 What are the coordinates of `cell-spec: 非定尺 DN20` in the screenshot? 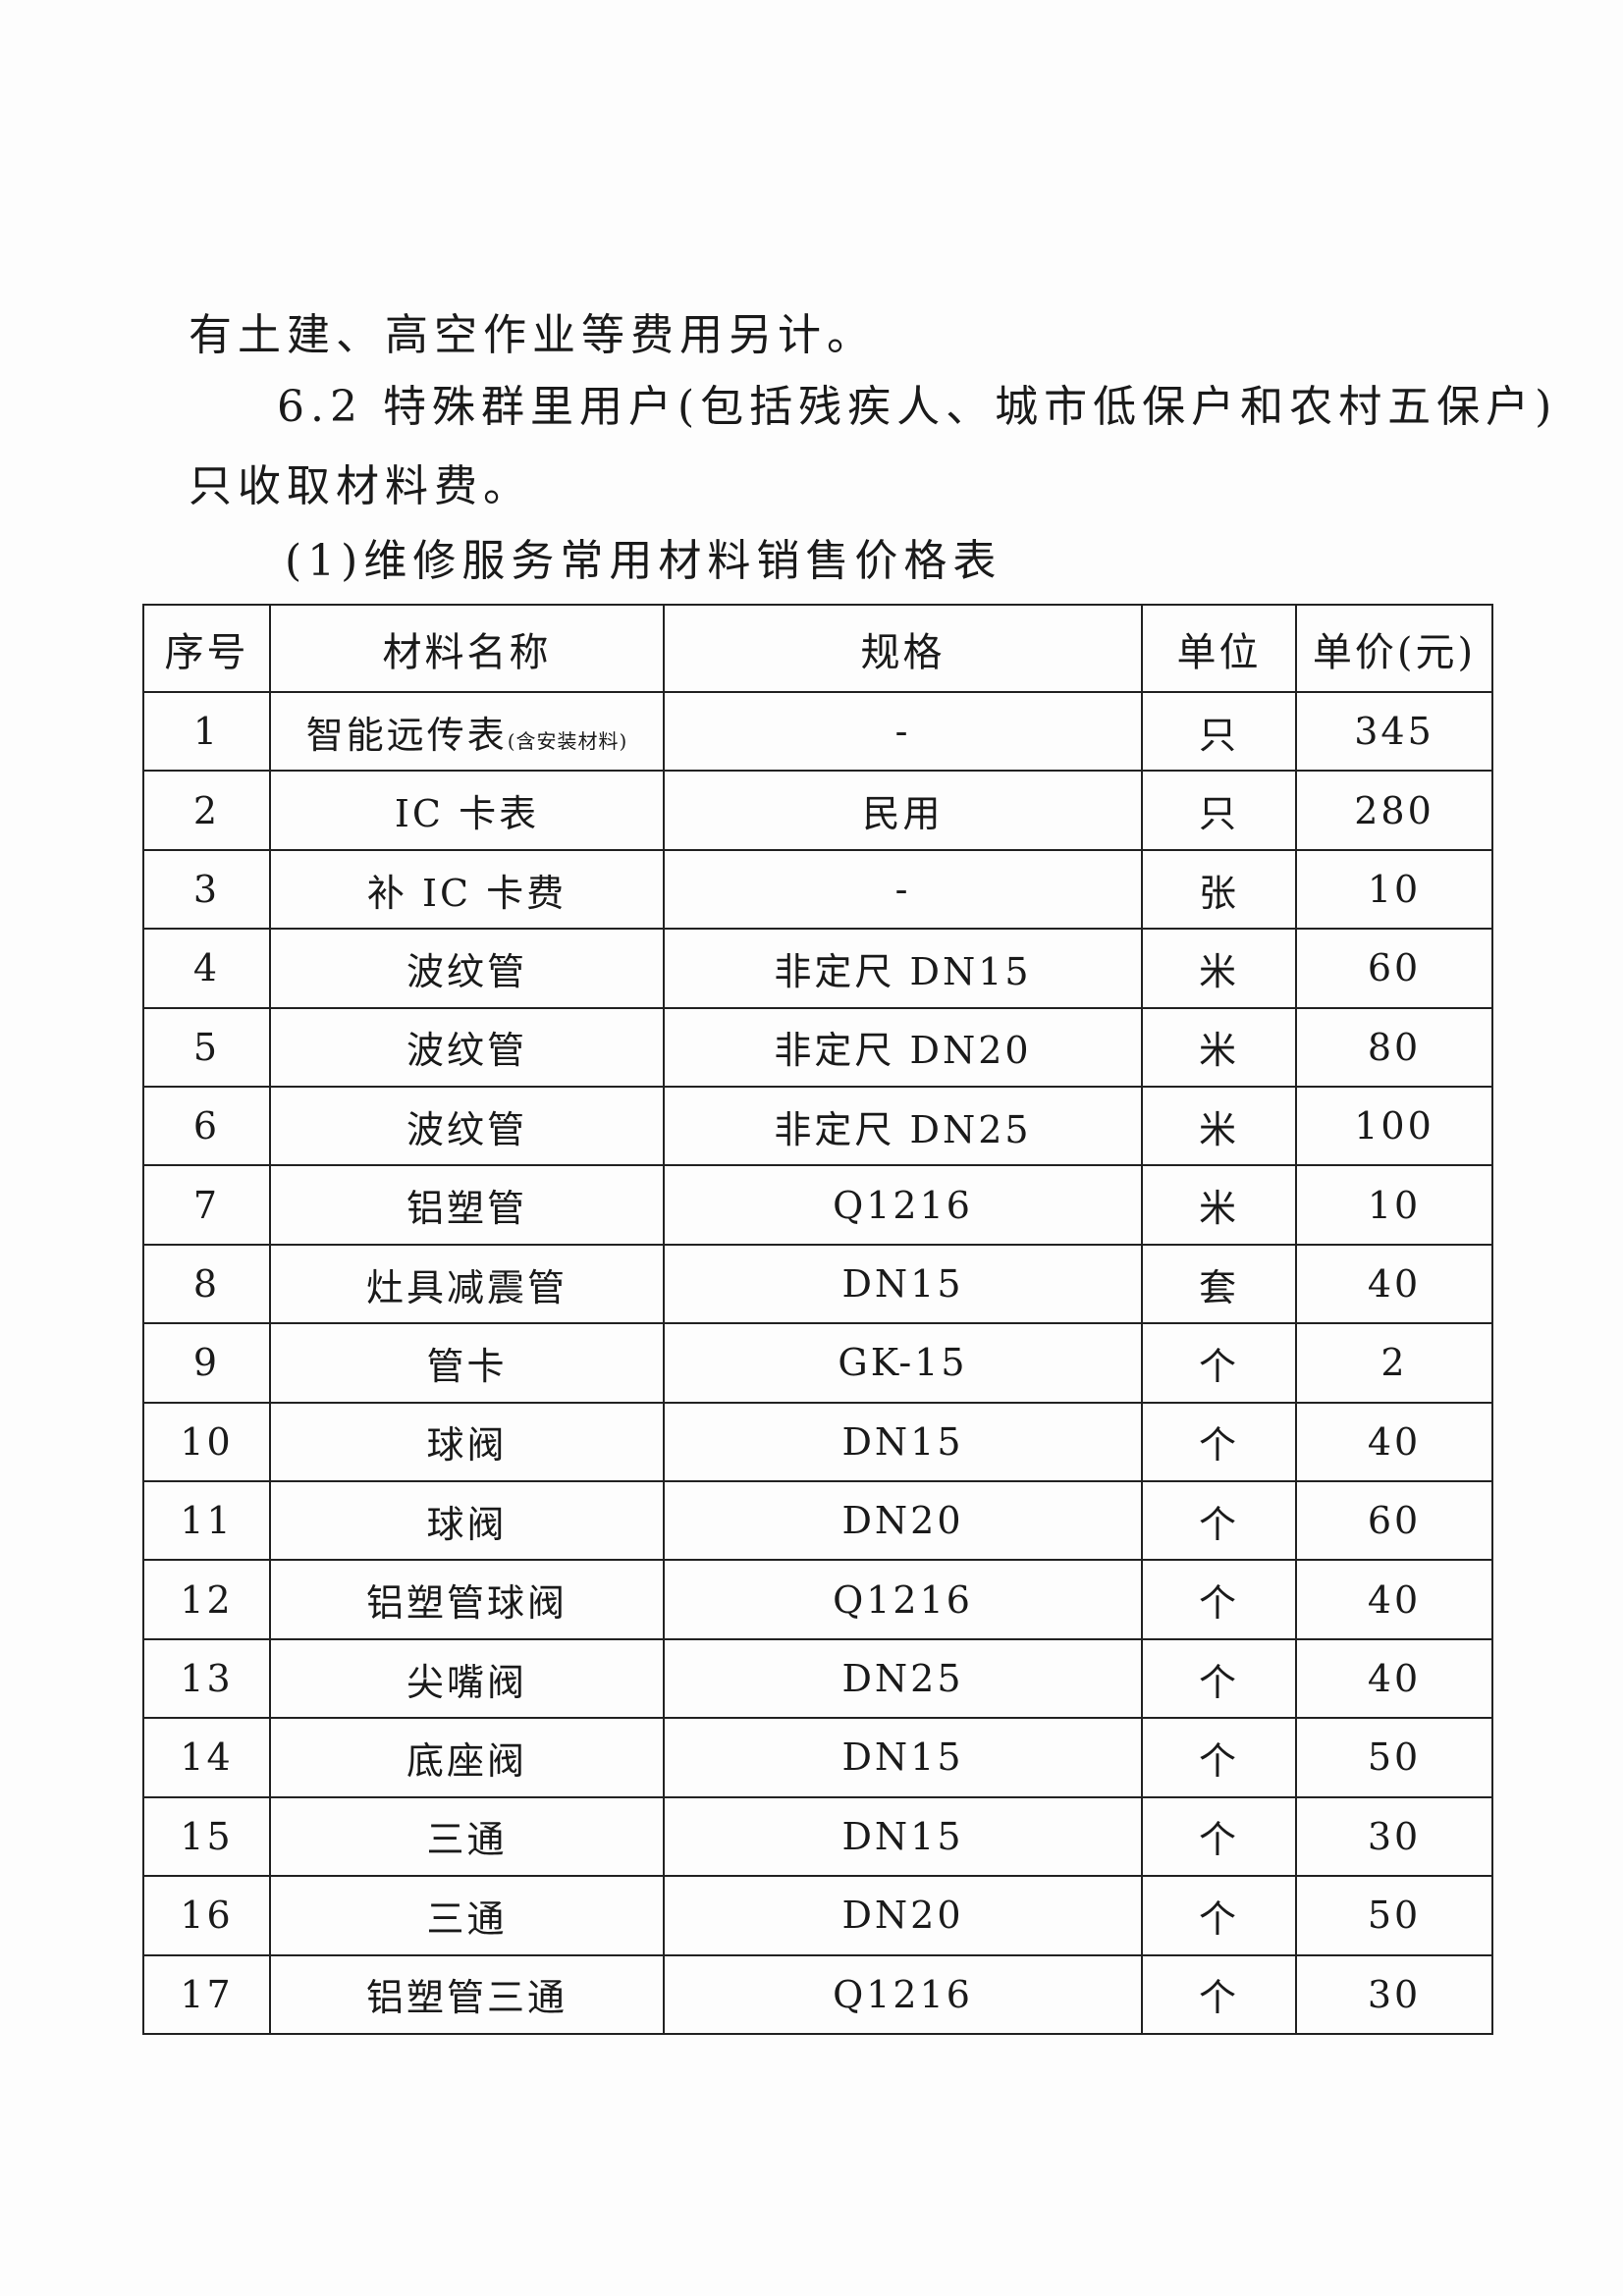 It's located at (903, 1048).